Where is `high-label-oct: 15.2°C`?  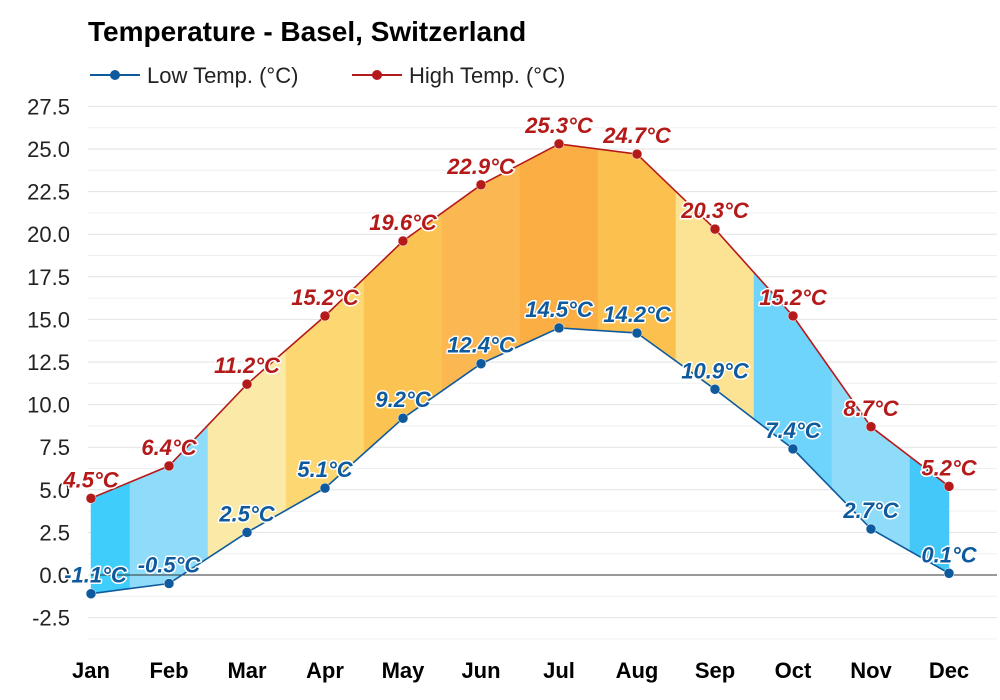 high-label-oct: 15.2°C is located at coordinates (793, 297).